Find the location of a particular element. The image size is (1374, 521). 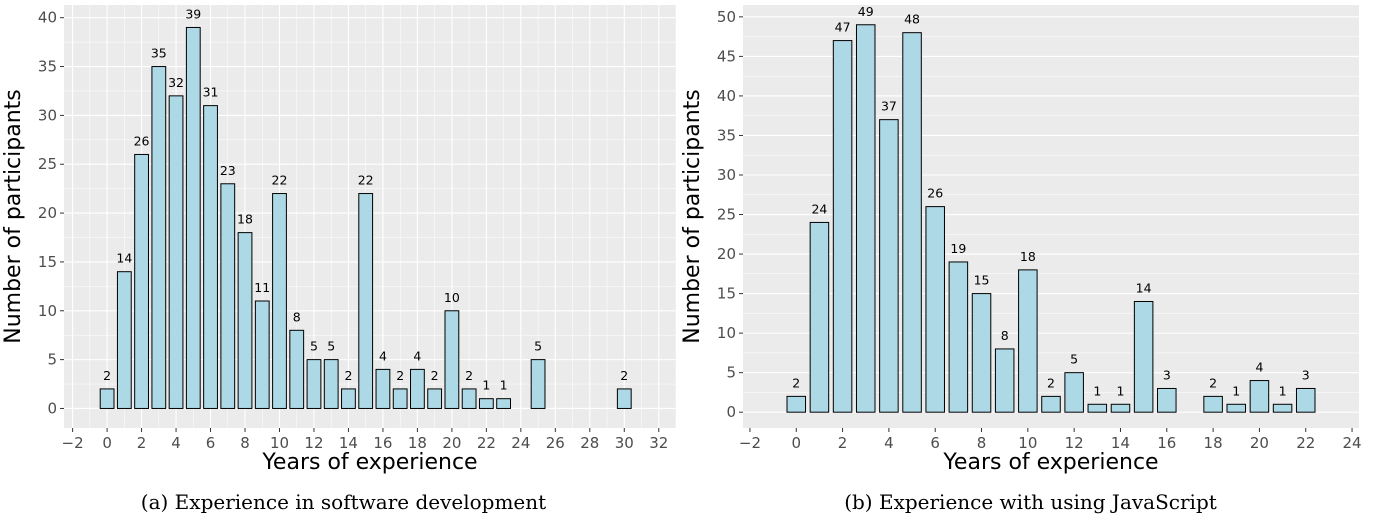

y-tick-label: 45 is located at coordinates (726, 56).